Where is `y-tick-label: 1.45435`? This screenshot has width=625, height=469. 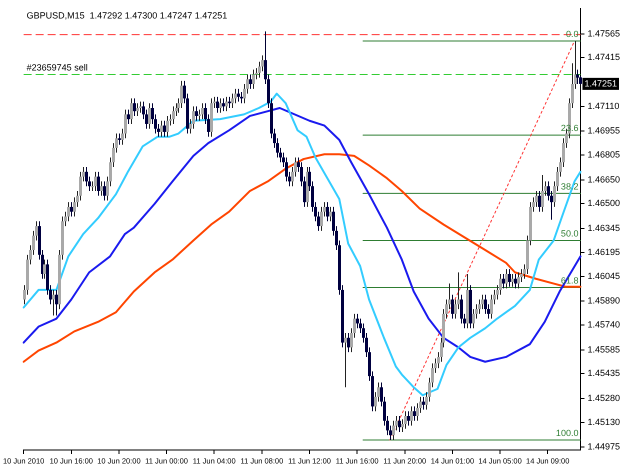
y-tick-label: 1.45435 is located at coordinates (603, 373).